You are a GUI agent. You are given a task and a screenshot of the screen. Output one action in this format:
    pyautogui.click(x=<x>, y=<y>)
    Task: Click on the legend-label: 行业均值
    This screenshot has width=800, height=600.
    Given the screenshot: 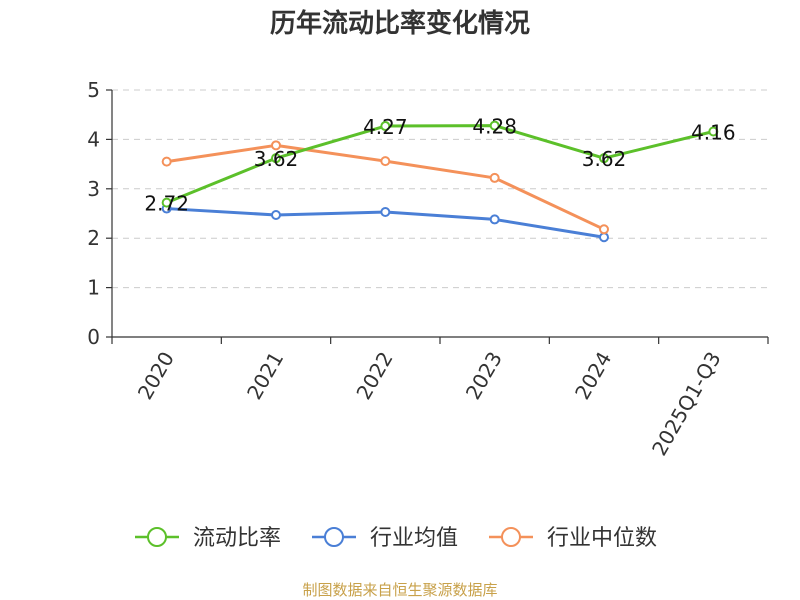 What is the action you would take?
    pyautogui.click(x=414, y=538)
    